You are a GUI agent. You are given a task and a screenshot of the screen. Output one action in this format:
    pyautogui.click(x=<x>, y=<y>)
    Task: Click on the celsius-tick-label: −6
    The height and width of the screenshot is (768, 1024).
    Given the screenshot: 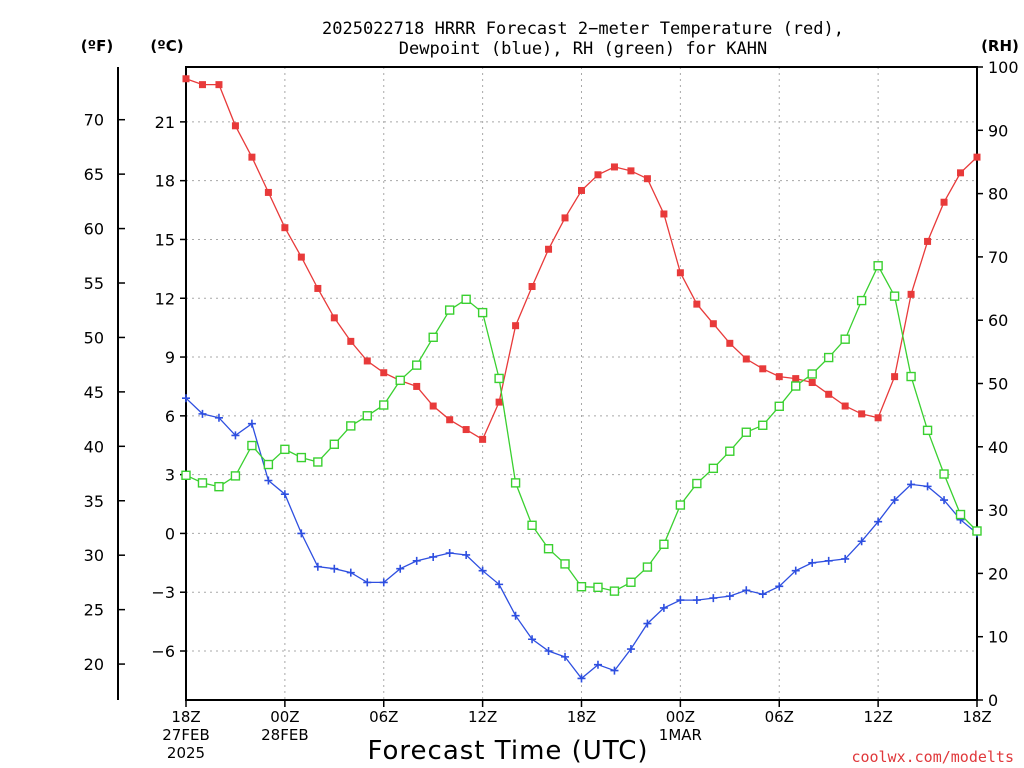 What is the action you would take?
    pyautogui.click(x=163, y=651)
    